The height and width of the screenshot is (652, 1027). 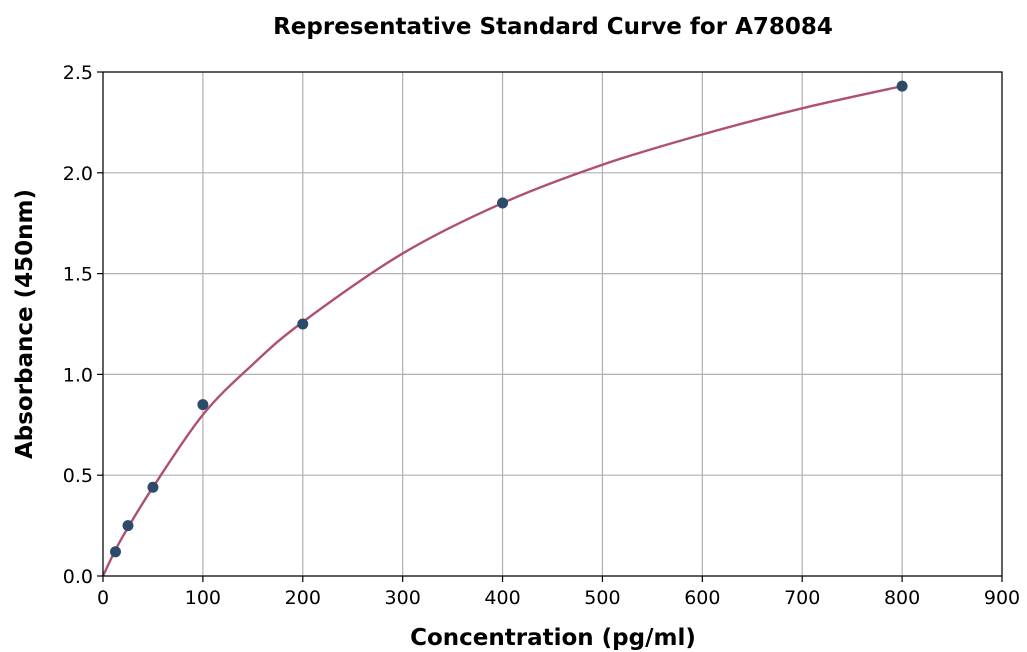 What do you see at coordinates (25, 324) in the screenshot?
I see `y-axis-label: Absorbance (450nm)` at bounding box center [25, 324].